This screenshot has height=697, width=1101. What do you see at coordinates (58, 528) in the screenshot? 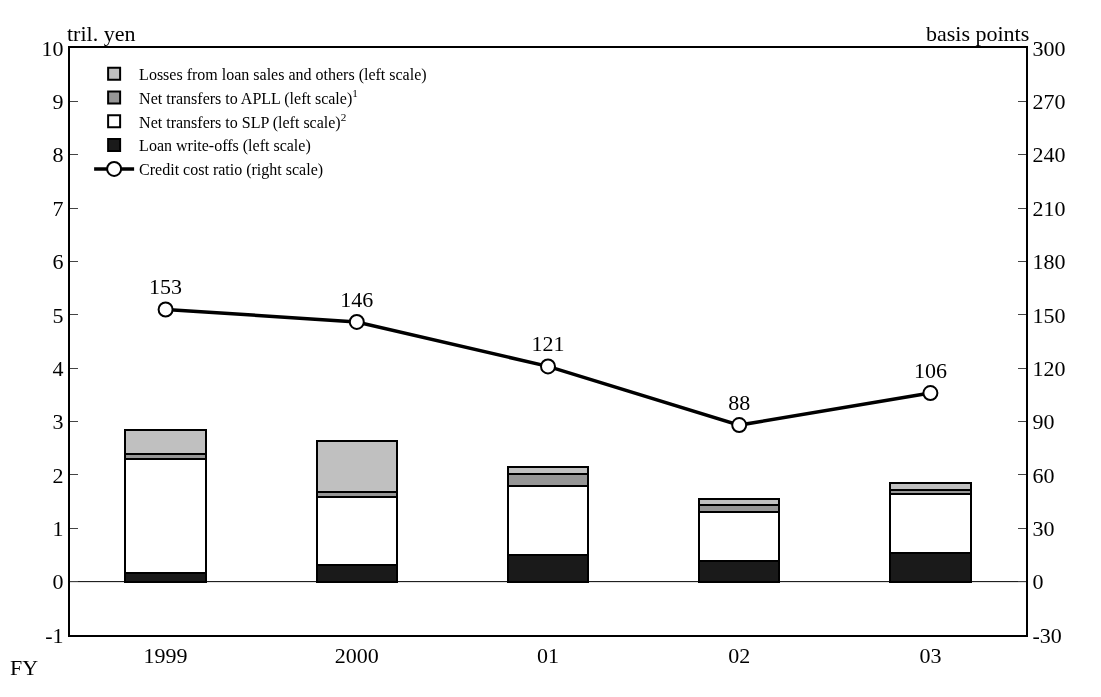
I see `y-tick-label: 1` at bounding box center [58, 528].